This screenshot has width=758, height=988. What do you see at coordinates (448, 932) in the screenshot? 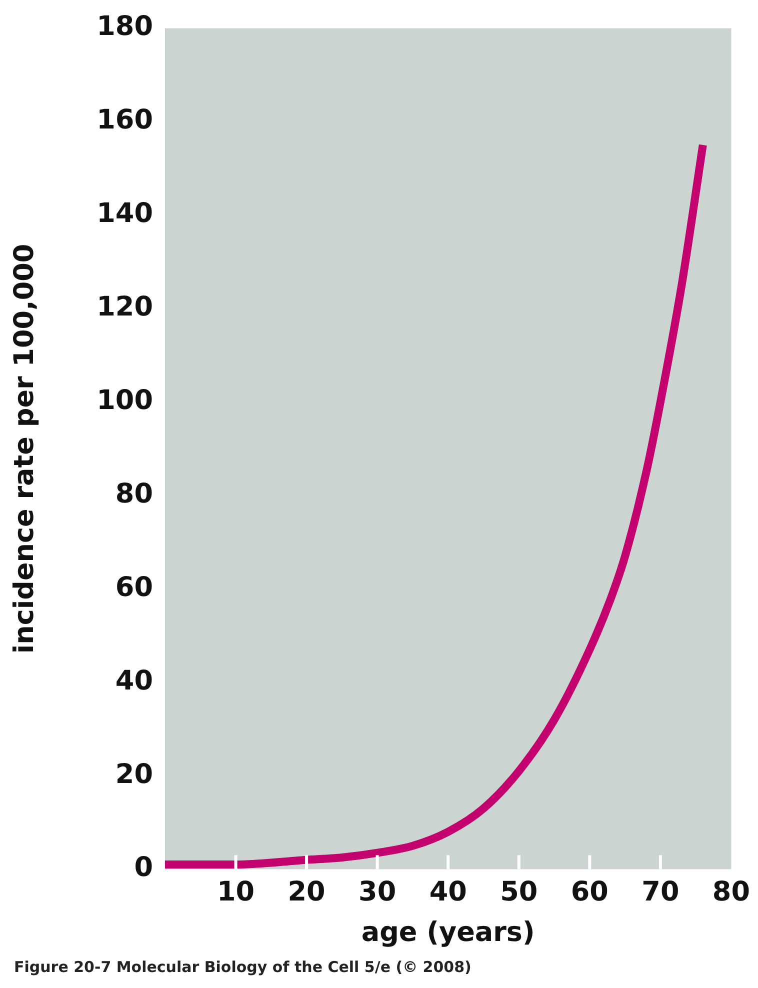
I see `x-axis-title: age (years)` at bounding box center [448, 932].